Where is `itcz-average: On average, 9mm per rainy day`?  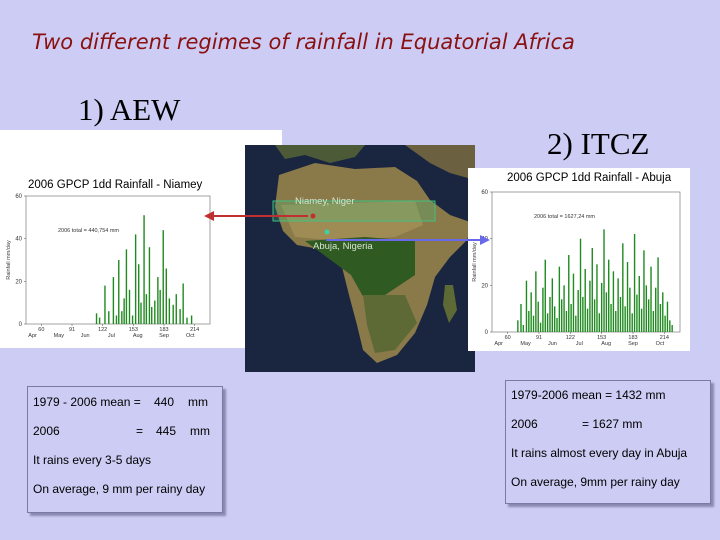
itcz-average: On average, 9mm per rainy day is located at coordinates (595, 482).